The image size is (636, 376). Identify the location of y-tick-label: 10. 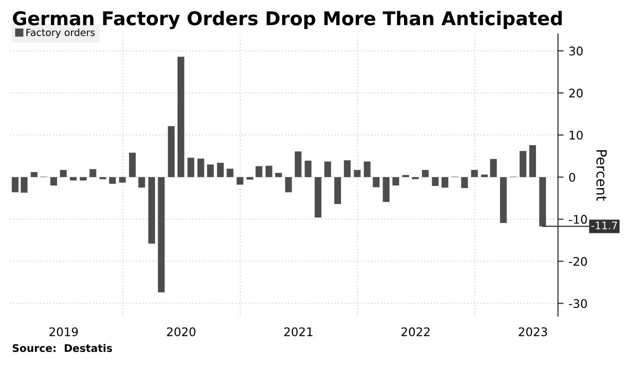
(576, 135).